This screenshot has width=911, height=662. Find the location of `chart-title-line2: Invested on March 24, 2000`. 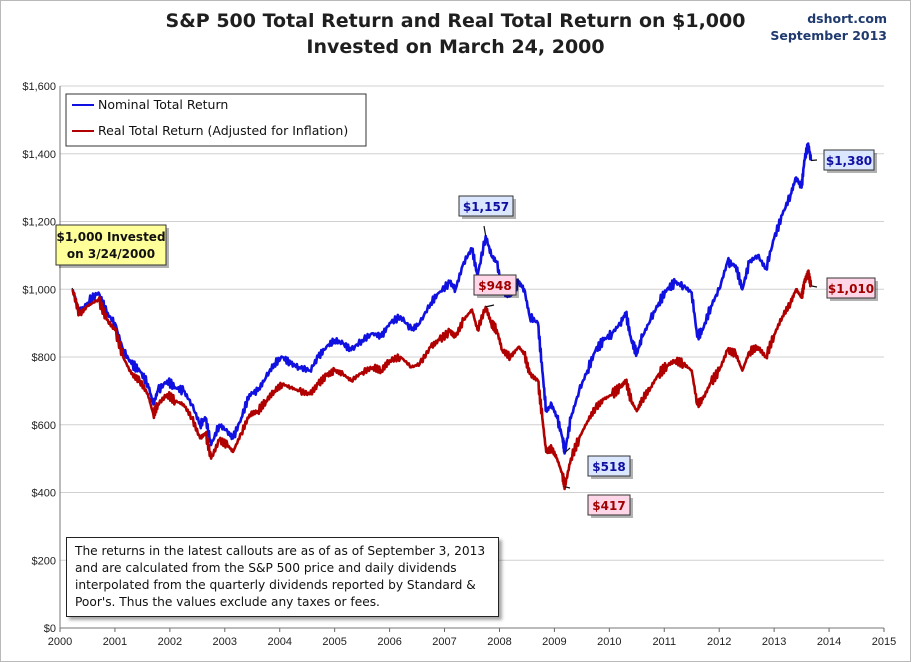

chart-title-line2: Invested on March 24, 2000 is located at coordinates (455, 47).